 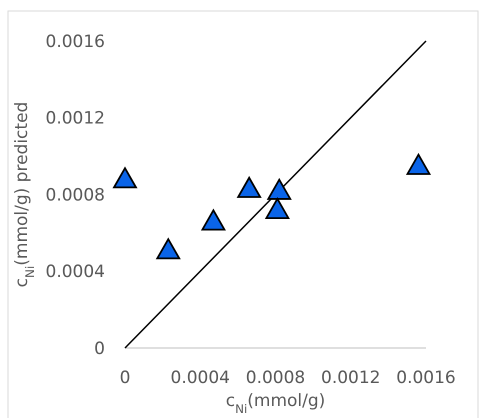 What do you see at coordinates (75, 42) in the screenshot?
I see `y-tick-label: 0.0016` at bounding box center [75, 42].